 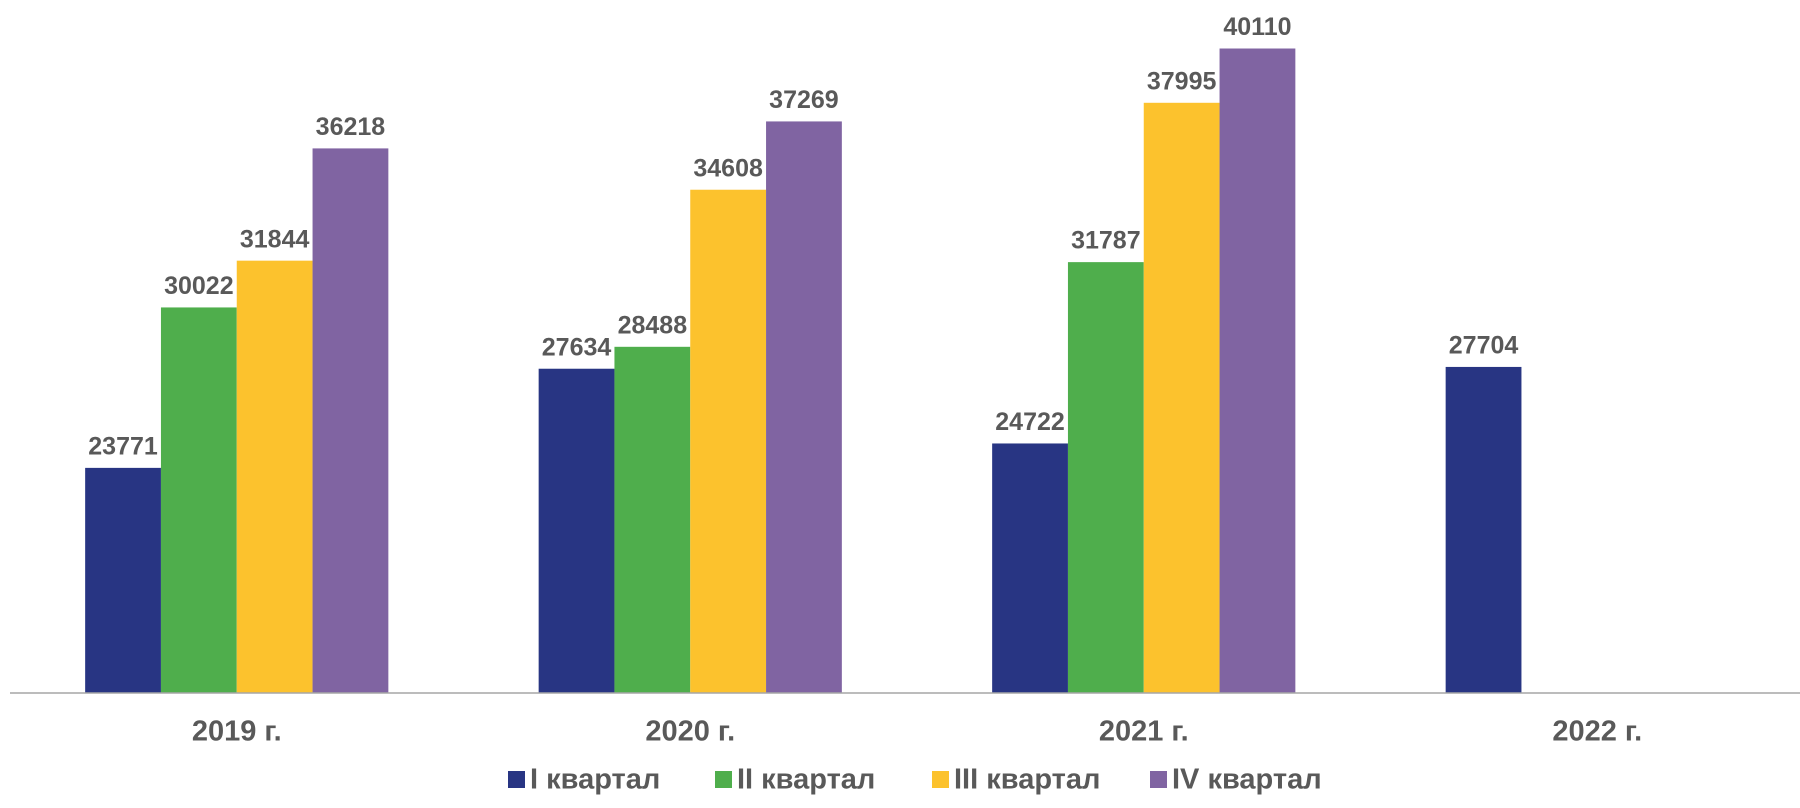 What do you see at coordinates (1182, 81) in the screenshot?
I see `data-label: 37995` at bounding box center [1182, 81].